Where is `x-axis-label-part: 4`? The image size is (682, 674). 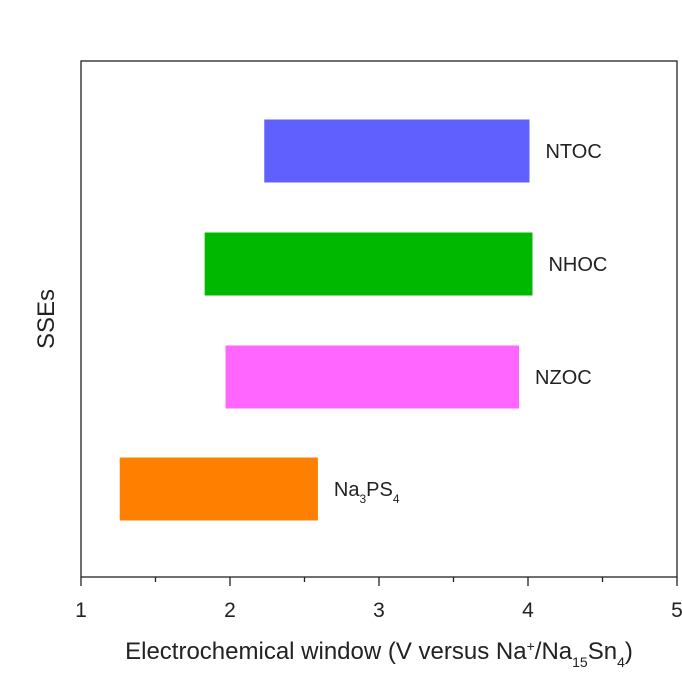 x-axis-label-part: 4 is located at coordinates (621, 662).